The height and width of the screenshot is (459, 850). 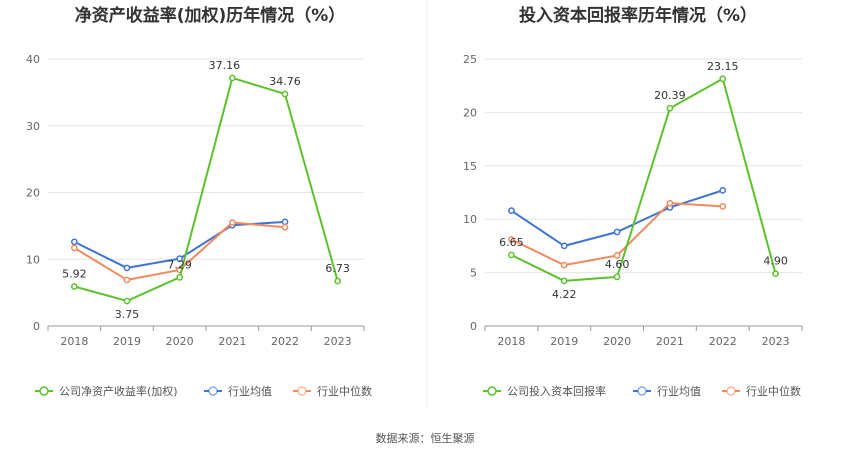 What do you see at coordinates (33, 59) in the screenshot?
I see `y-tick-label: 40` at bounding box center [33, 59].